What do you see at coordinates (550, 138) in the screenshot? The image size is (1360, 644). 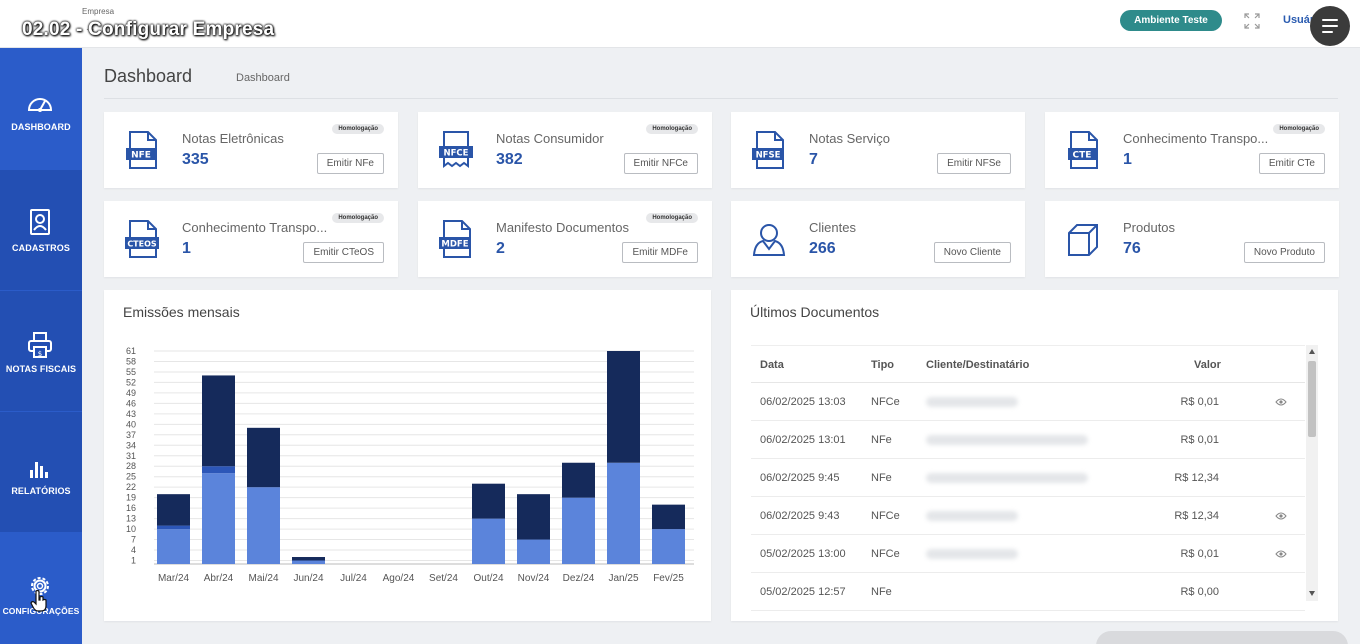 I see `card-title: Notas Consumidor` at bounding box center [550, 138].